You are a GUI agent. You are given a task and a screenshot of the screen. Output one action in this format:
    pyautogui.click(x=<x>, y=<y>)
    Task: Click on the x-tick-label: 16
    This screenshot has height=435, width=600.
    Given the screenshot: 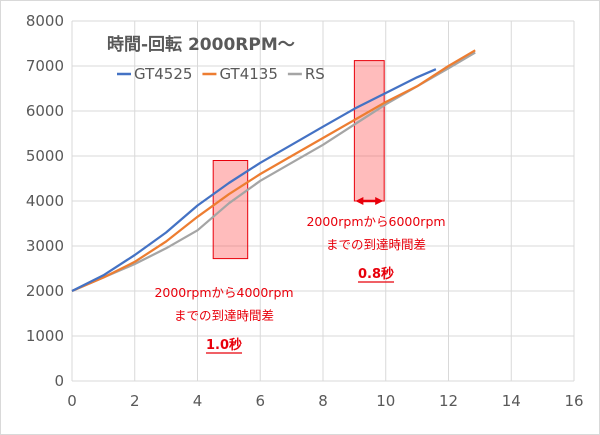 What is the action you would take?
    pyautogui.click(x=573, y=401)
    